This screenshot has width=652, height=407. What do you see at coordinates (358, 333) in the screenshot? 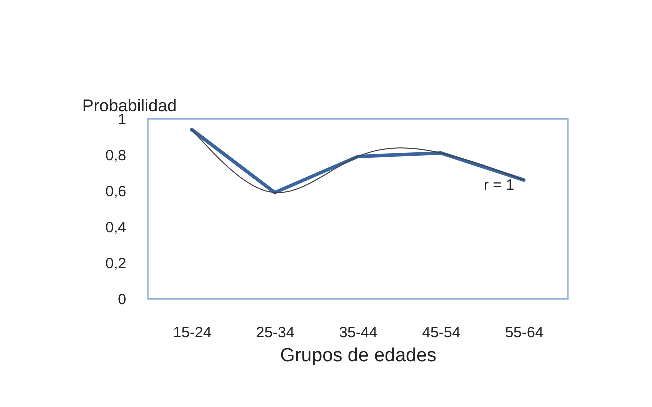
I see `x-tick-label: 35-44` at bounding box center [358, 333].